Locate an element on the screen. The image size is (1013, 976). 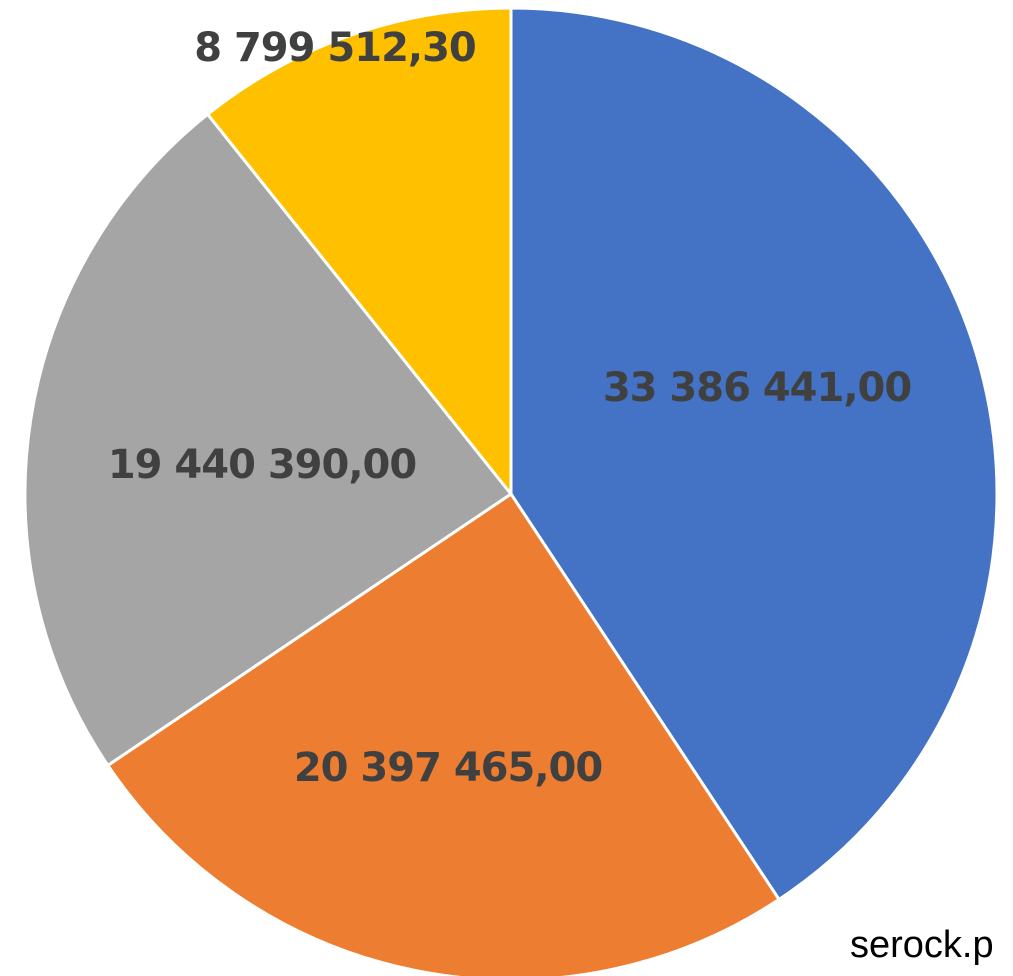
value-label: 19 440 390,00 is located at coordinates (262, 465).